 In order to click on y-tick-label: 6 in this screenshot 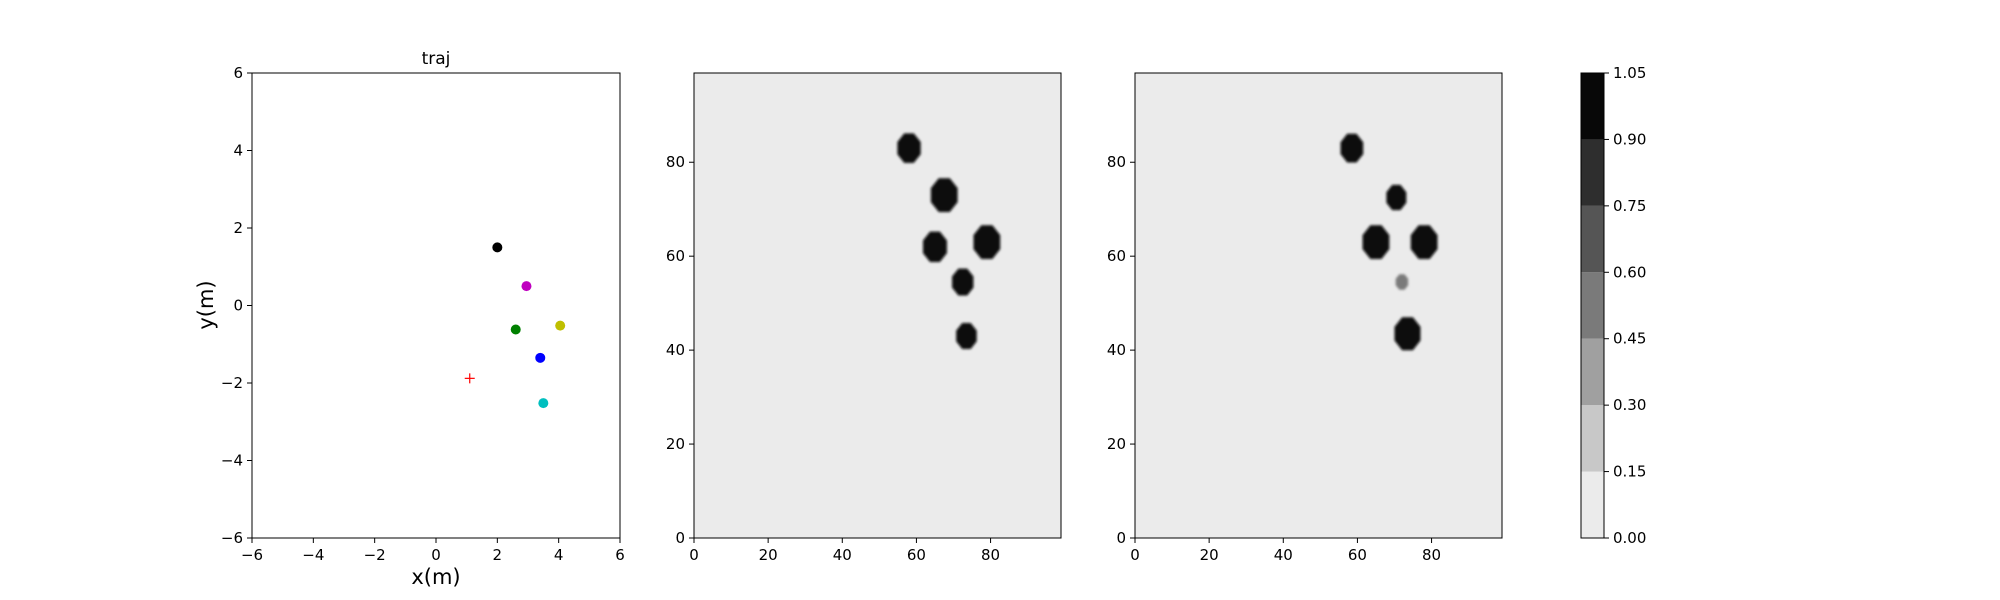, I will do `click(238, 73)`.